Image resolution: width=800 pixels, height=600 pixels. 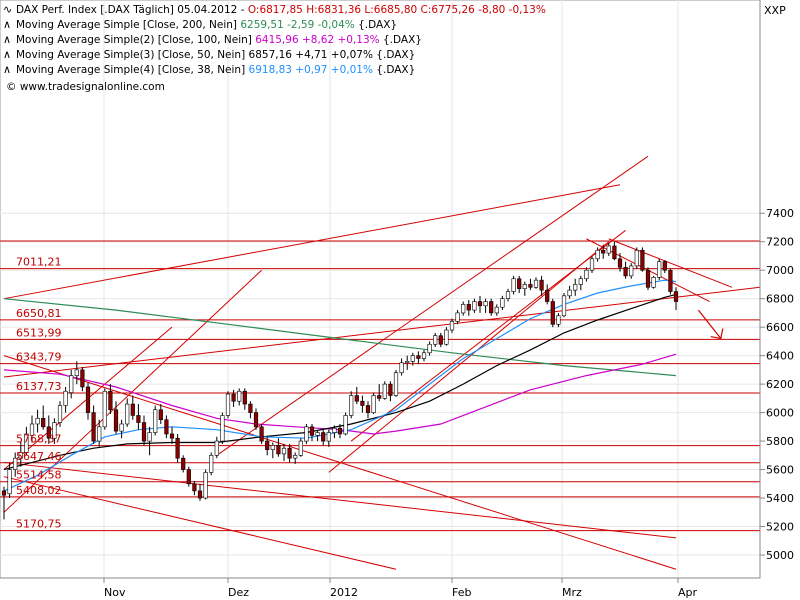 What do you see at coordinates (688, 592) in the screenshot?
I see `x-tick-label: Apr` at bounding box center [688, 592].